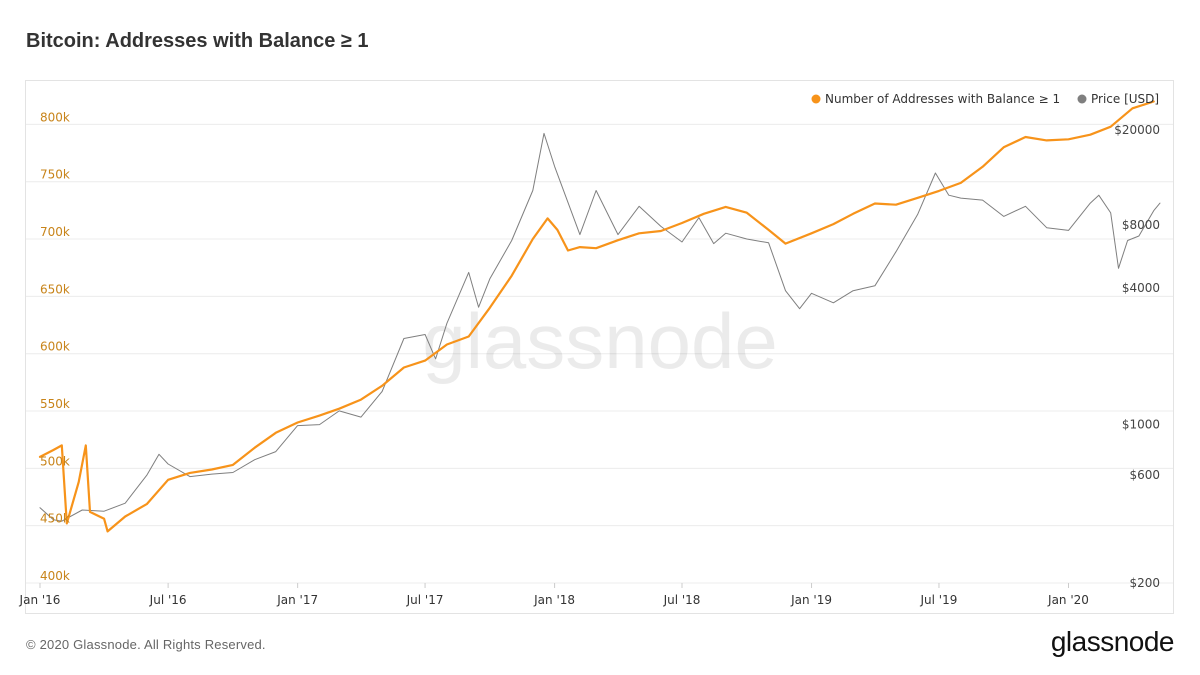 The image size is (1200, 675). I want to click on x-axis-tick-label: Jan '18, so click(554, 600).